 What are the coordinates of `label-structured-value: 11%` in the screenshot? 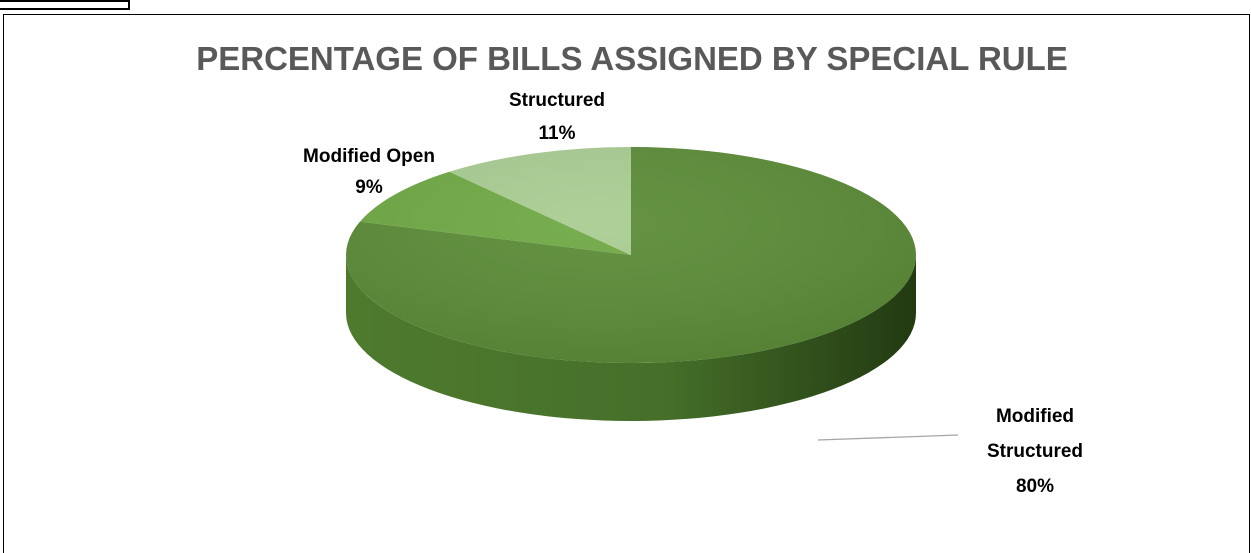 It's located at (557, 133).